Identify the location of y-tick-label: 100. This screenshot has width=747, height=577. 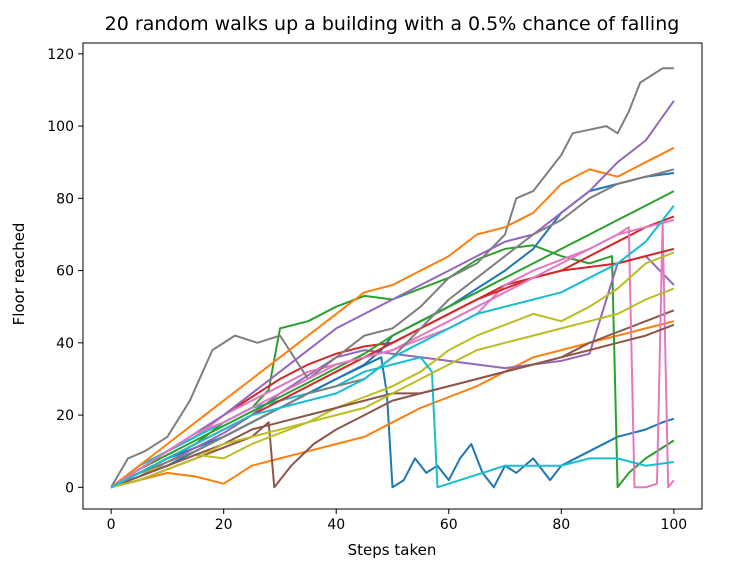
(60, 127).